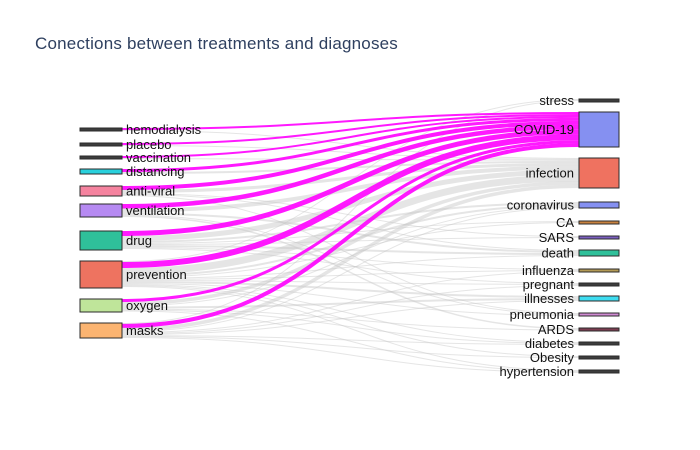 Image resolution: width=700 pixels, height=450 pixels. I want to click on sankey-node-pregnant, so click(599, 284).